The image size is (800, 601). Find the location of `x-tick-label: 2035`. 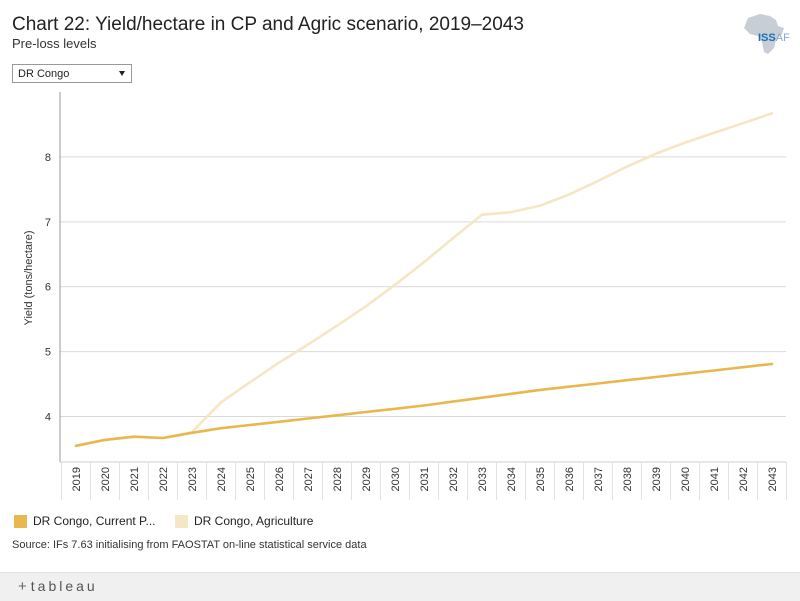

x-tick-label: 2035 is located at coordinates (541, 479).